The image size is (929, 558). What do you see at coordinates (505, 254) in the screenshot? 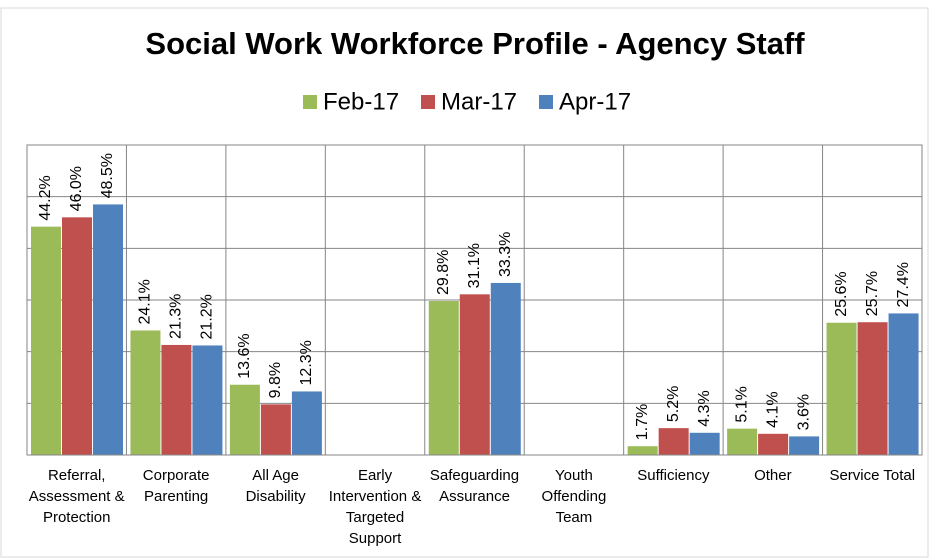
I see `data-label: 33.3%` at bounding box center [505, 254].